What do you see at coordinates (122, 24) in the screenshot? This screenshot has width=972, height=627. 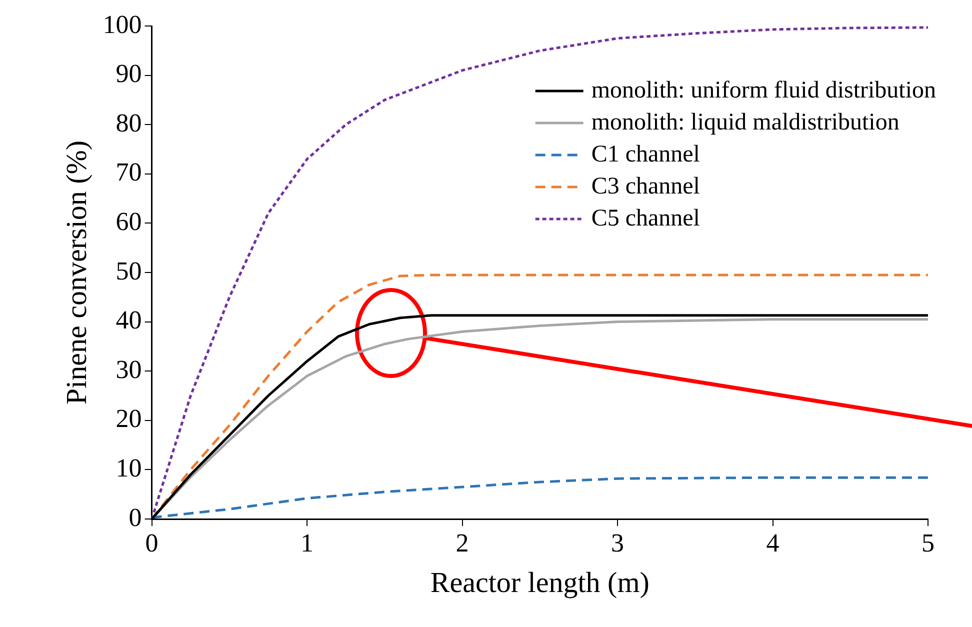 I see `y-tick-label: 100` at bounding box center [122, 24].